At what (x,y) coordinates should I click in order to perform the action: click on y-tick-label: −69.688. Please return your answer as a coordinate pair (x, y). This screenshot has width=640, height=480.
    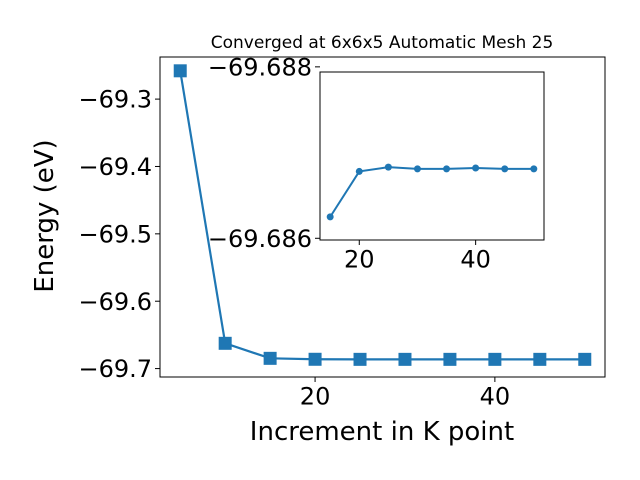
    Looking at the image, I should click on (260, 67).